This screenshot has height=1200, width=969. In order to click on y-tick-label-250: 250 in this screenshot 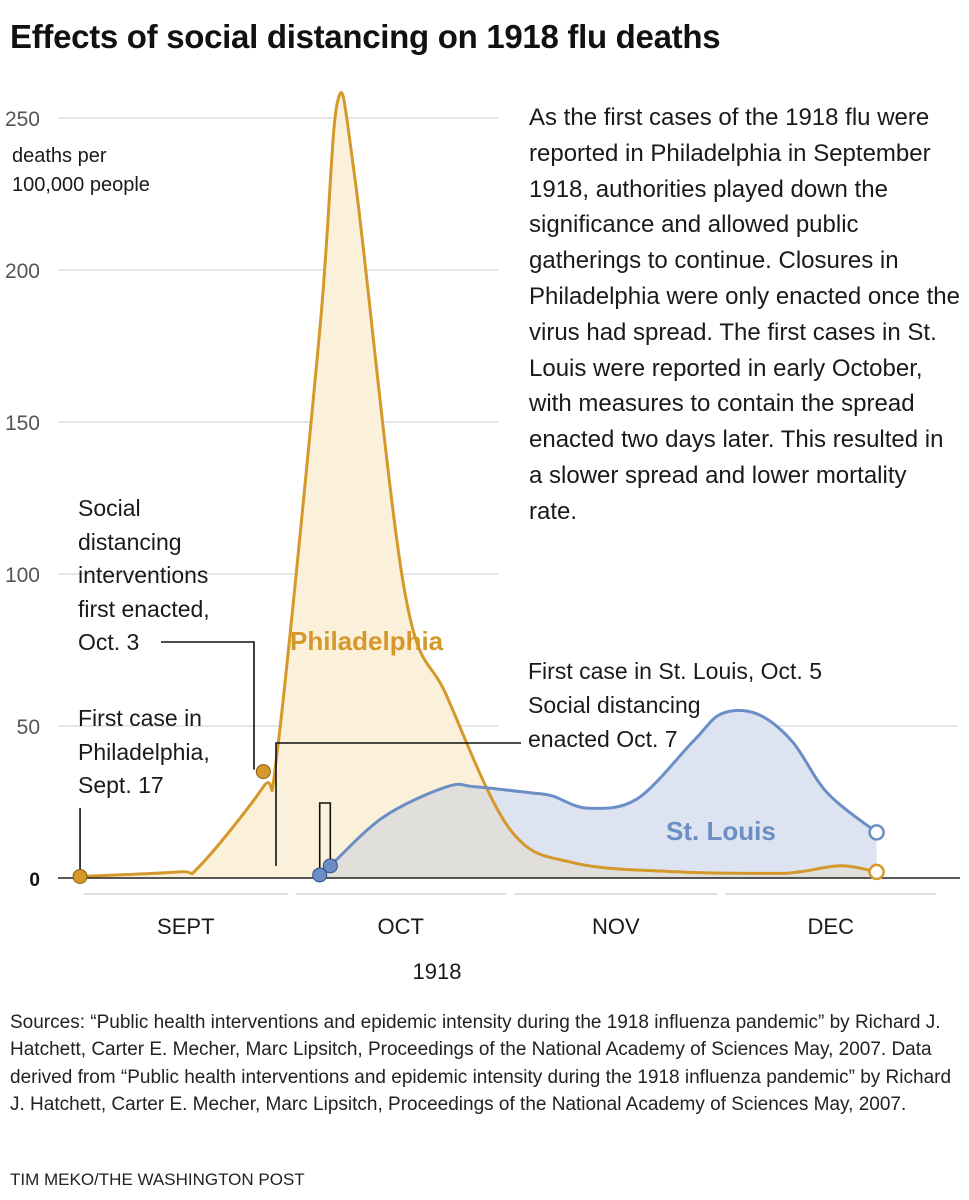, I will do `click(22, 119)`.